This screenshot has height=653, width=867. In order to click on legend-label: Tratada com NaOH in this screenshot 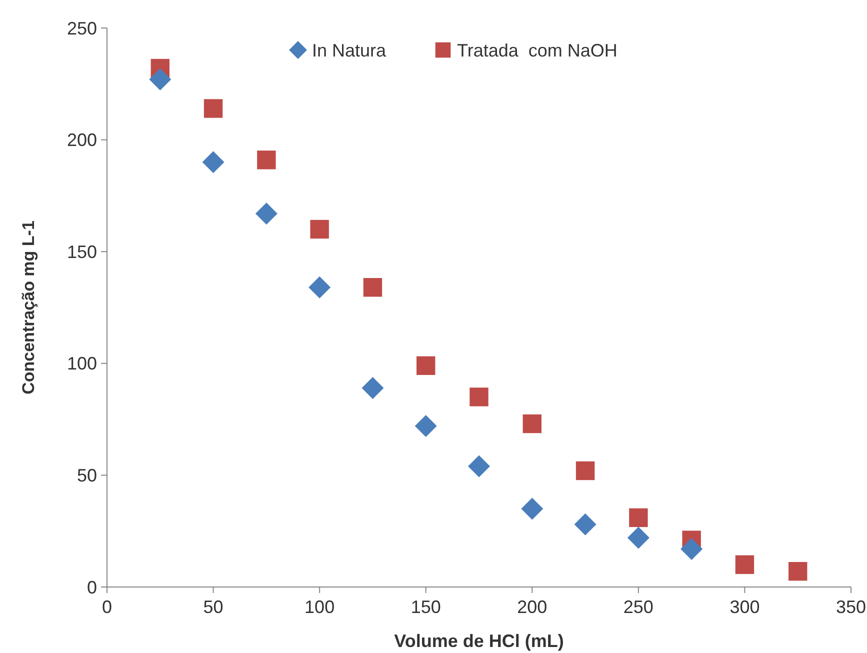, I will do `click(537, 50)`.